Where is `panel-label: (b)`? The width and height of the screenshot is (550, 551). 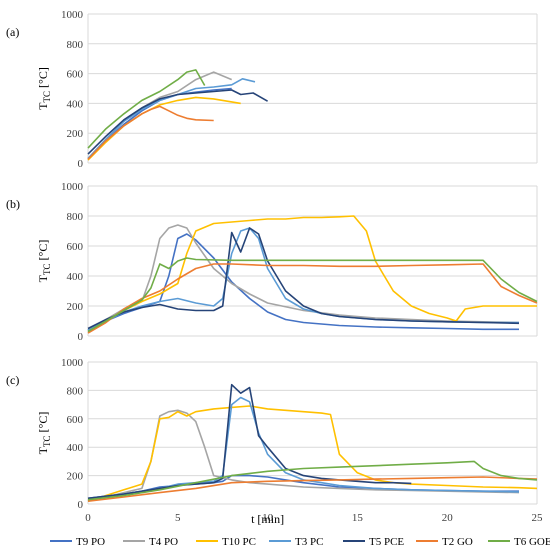
panel-label: (b) is located at coordinates (13, 204).